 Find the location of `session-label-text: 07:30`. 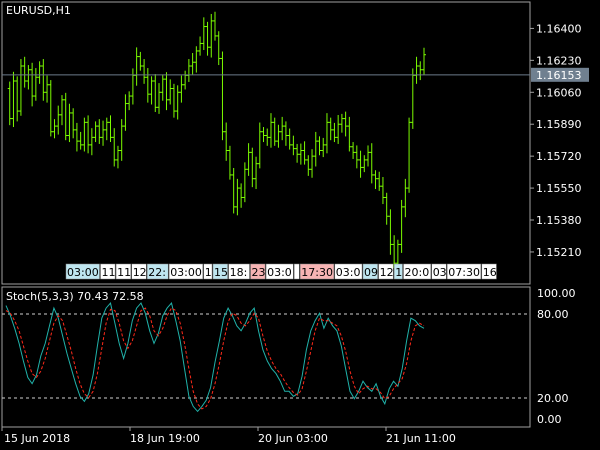

session-label-text: 07:30 is located at coordinates (464, 272).